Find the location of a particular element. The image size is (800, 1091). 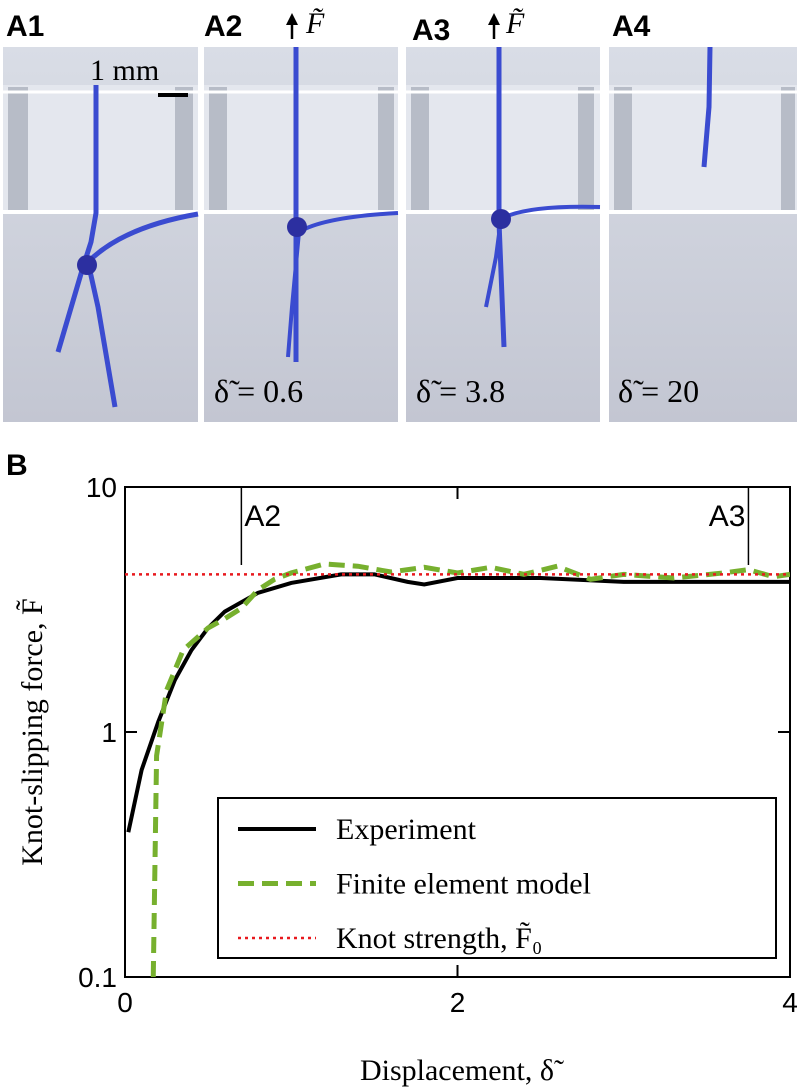

x-axis-label: Displacement, δ̃ is located at coordinates (462, 1070).